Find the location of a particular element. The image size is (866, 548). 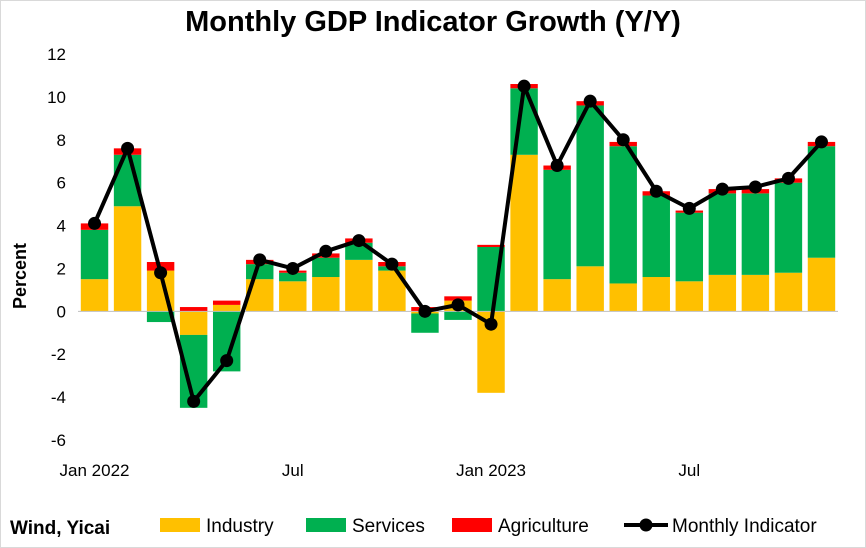

legend-label: Industry is located at coordinates (240, 526).